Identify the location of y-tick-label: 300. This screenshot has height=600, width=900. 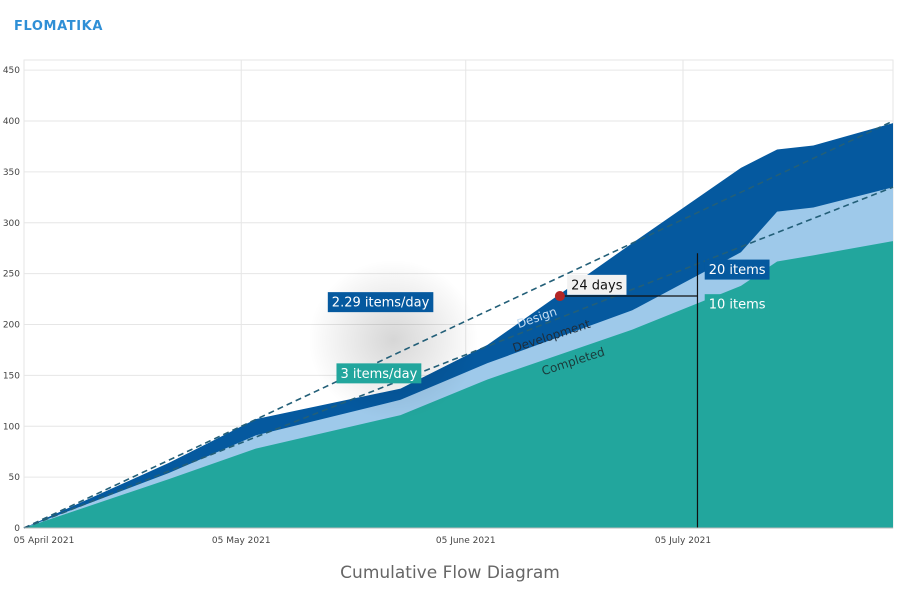
(11, 224).